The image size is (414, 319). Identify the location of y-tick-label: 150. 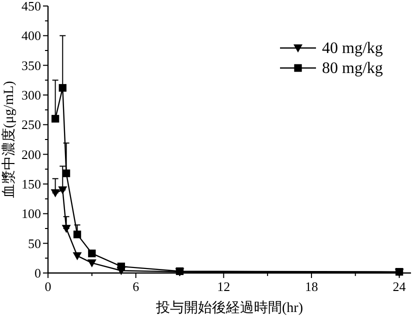
(31, 184).